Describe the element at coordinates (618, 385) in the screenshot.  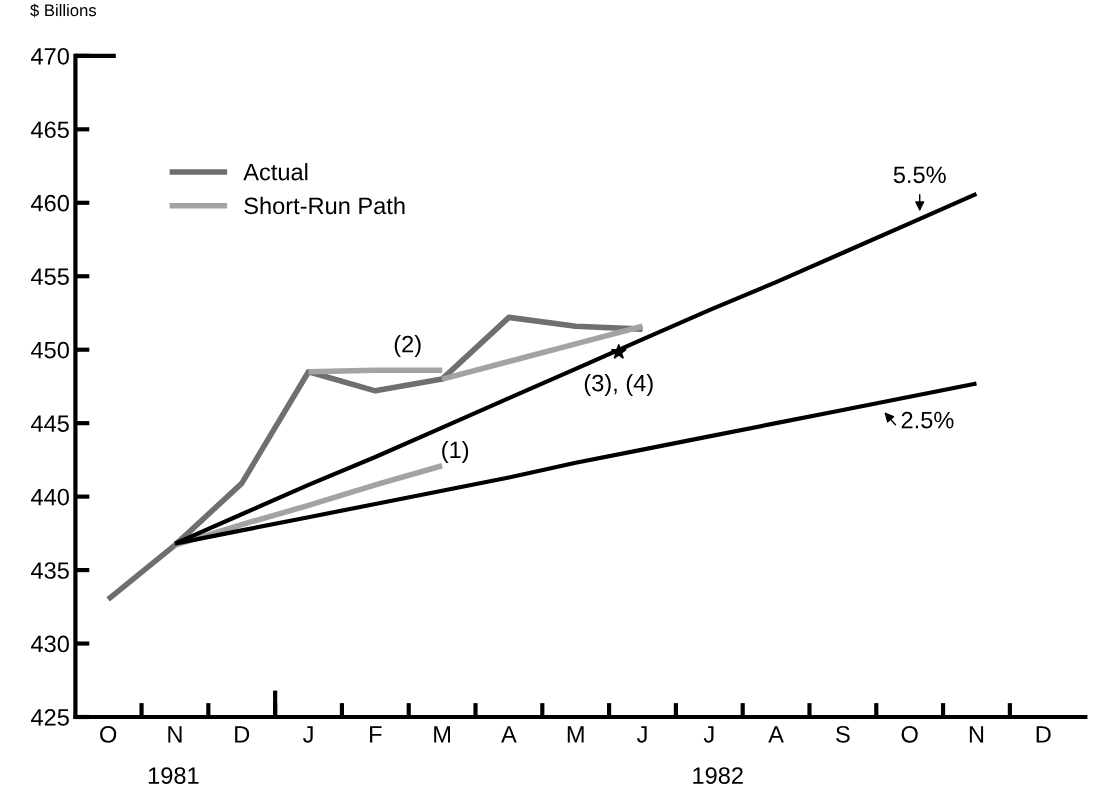
I see `annotation: (3), (4)` at that location.